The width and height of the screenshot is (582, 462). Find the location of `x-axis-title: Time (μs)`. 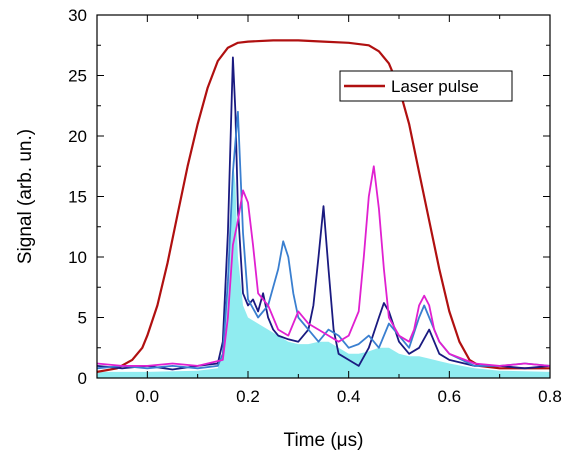

x-axis-title: Time (μs) is located at coordinates (324, 440).